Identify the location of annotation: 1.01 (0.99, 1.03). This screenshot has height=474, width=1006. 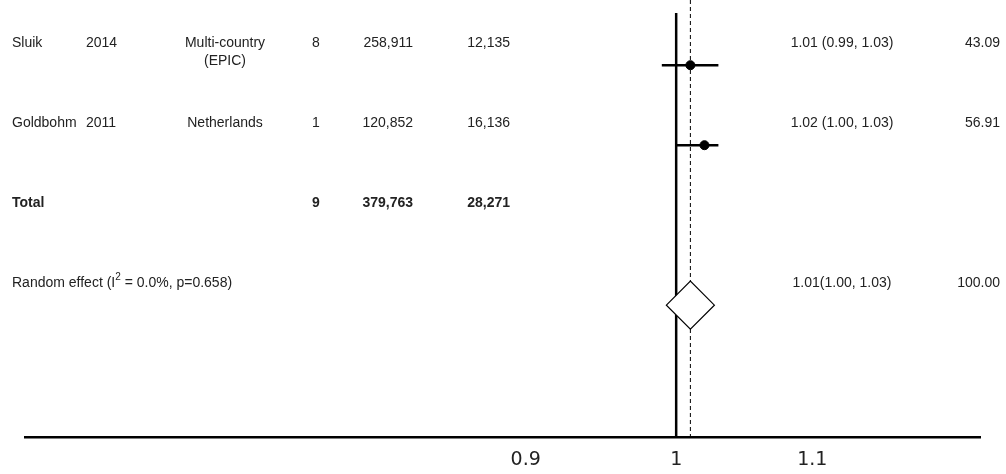
(842, 42).